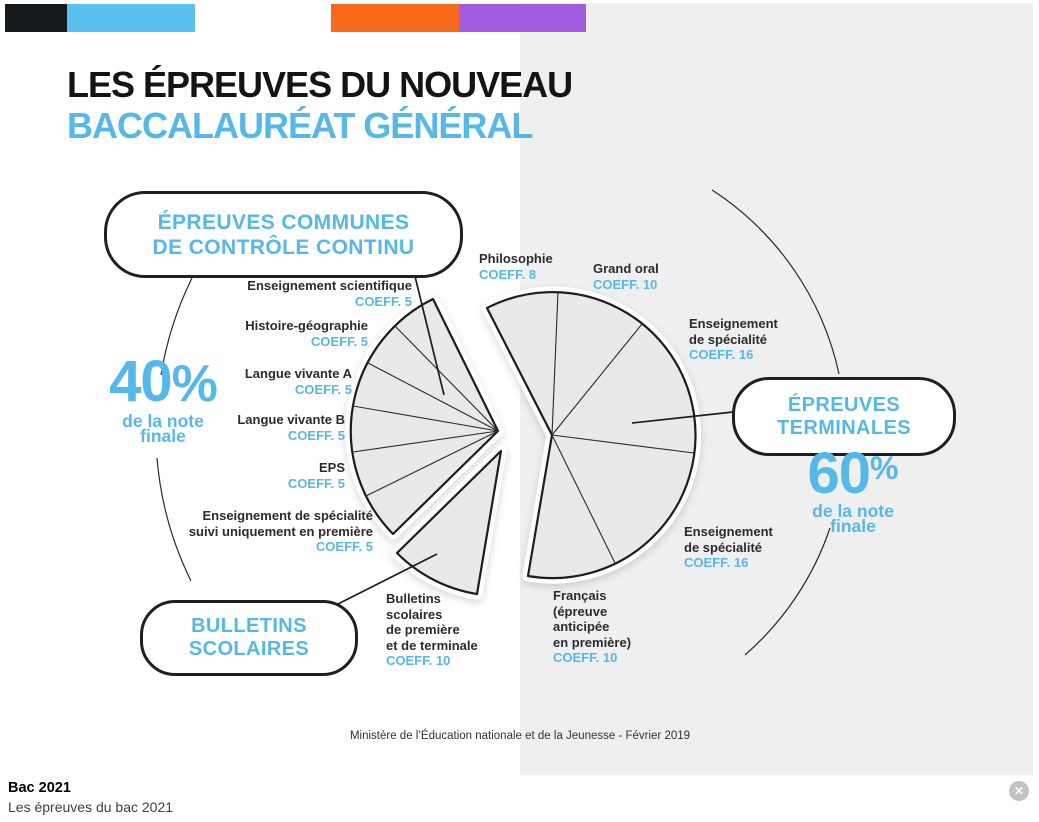 This screenshot has height=822, width=1039. I want to click on brand-stripe-orange, so click(395, 18).